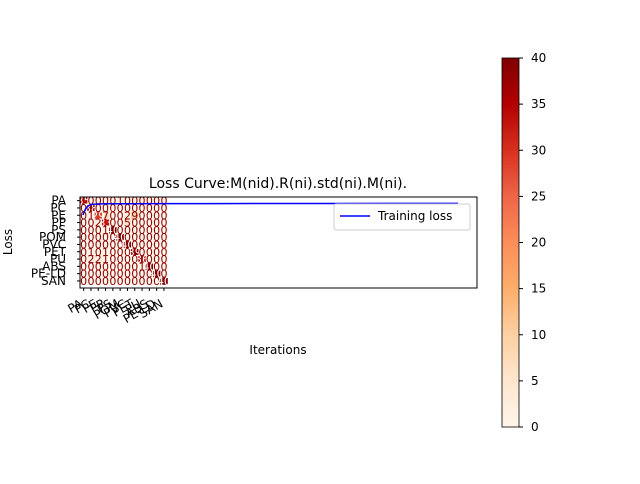 This screenshot has height=484, width=640. I want to click on legend-box, so click(402, 217).